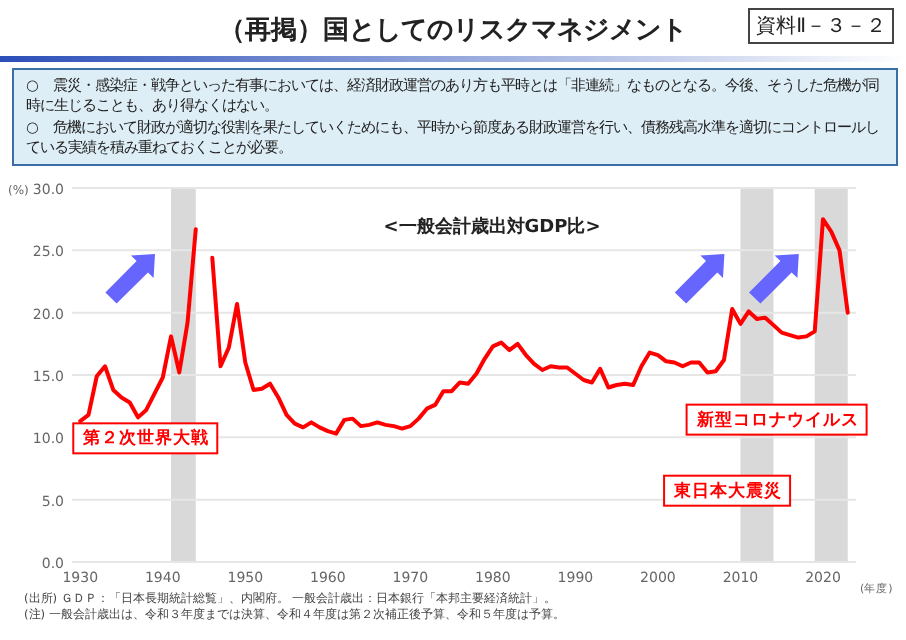 The image size is (906, 640). Describe the element at coordinates (145, 438) in the screenshot. I see `band-label: 第２次世界大戦` at that location.